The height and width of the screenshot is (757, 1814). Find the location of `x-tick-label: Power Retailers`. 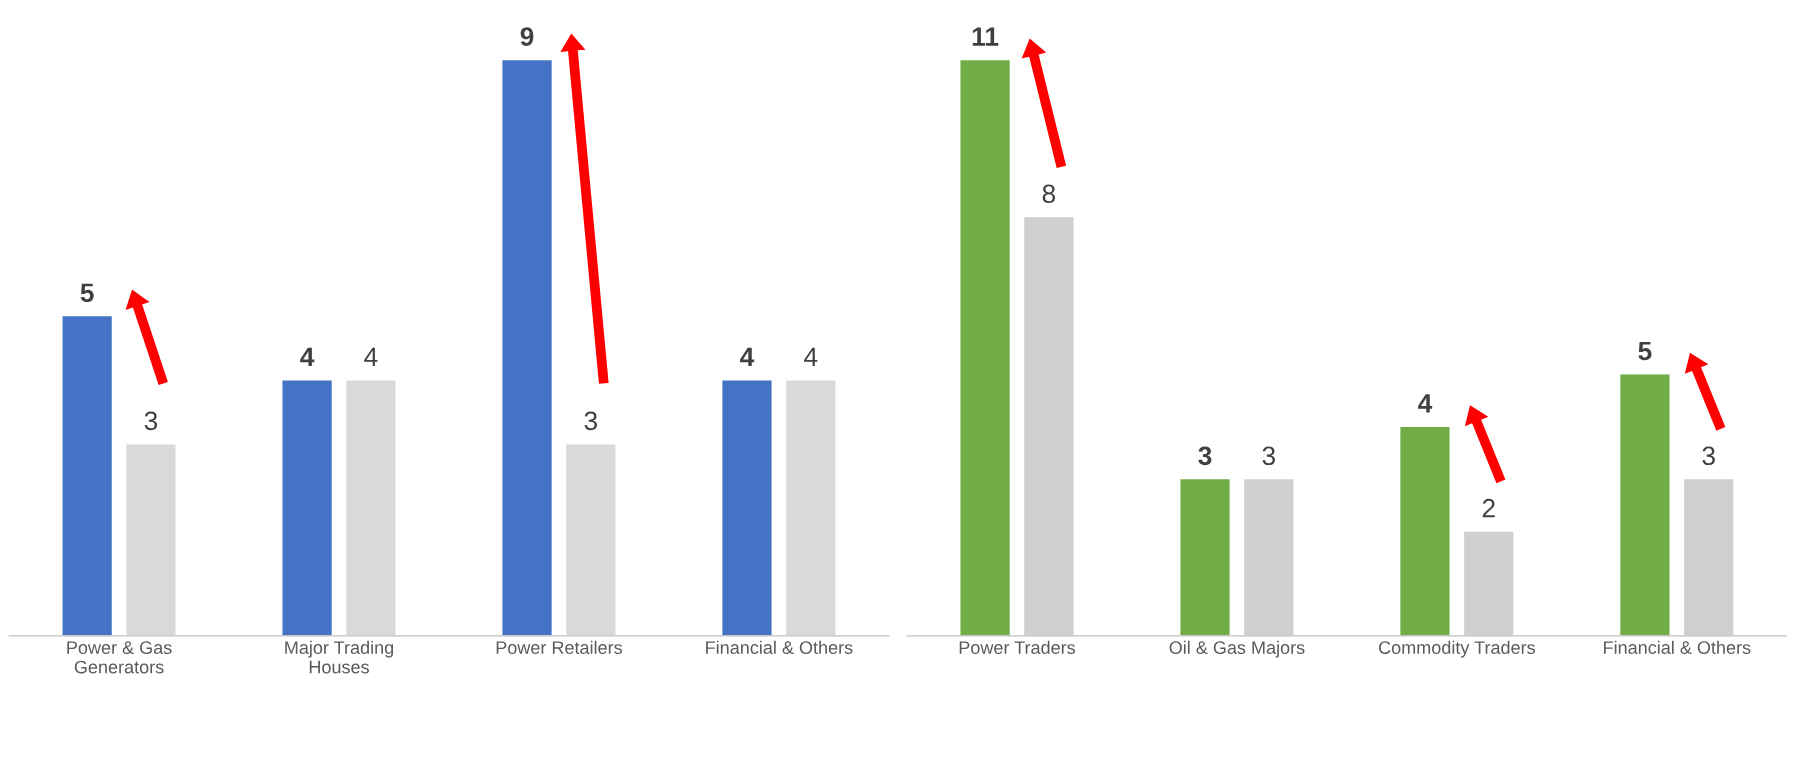

x-tick-label: Power Retailers is located at coordinates (559, 647).